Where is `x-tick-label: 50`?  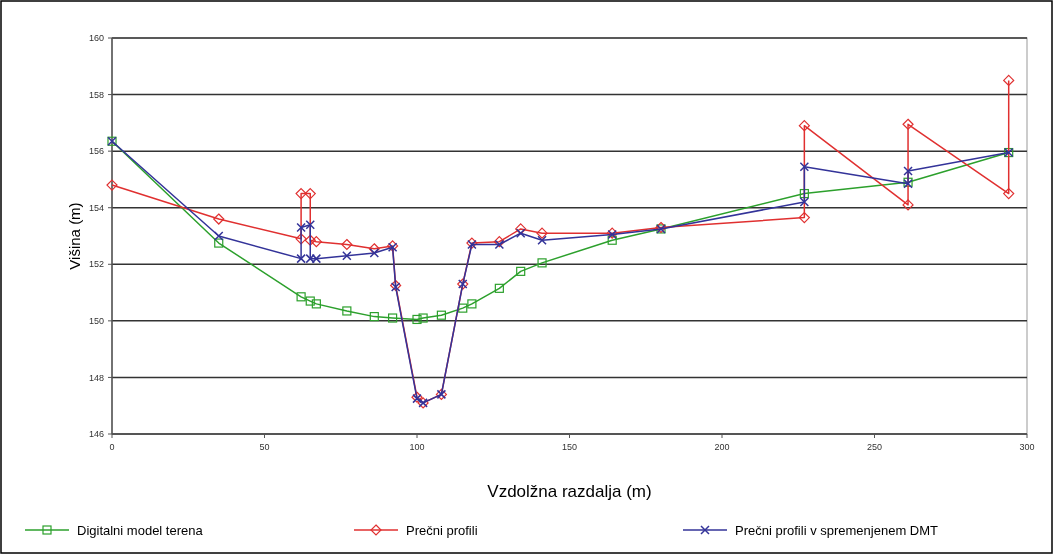 x-tick-label: 50 is located at coordinates (264, 447).